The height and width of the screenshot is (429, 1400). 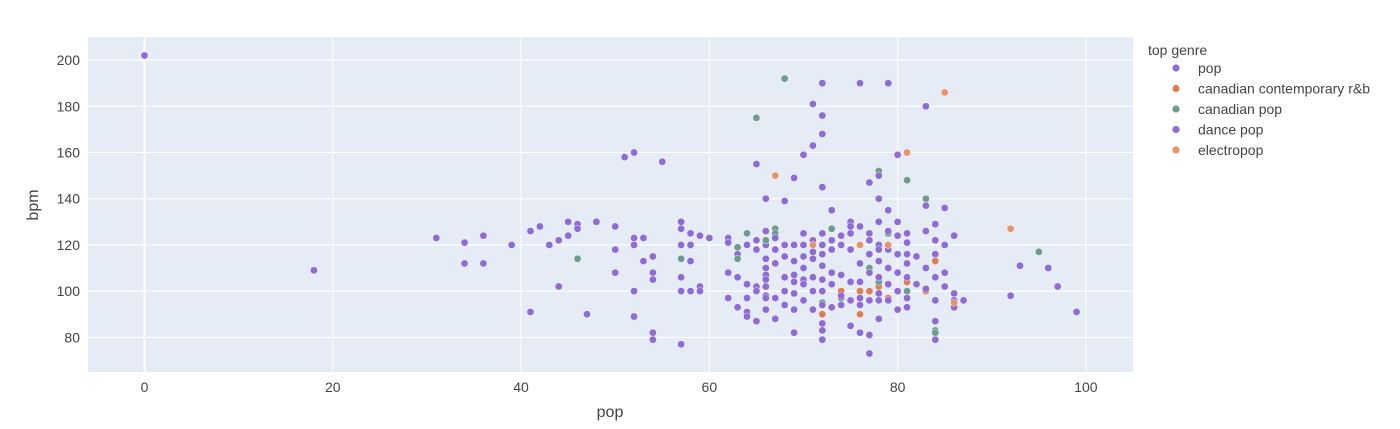 I want to click on x-tick-label: 60, so click(x=710, y=387).